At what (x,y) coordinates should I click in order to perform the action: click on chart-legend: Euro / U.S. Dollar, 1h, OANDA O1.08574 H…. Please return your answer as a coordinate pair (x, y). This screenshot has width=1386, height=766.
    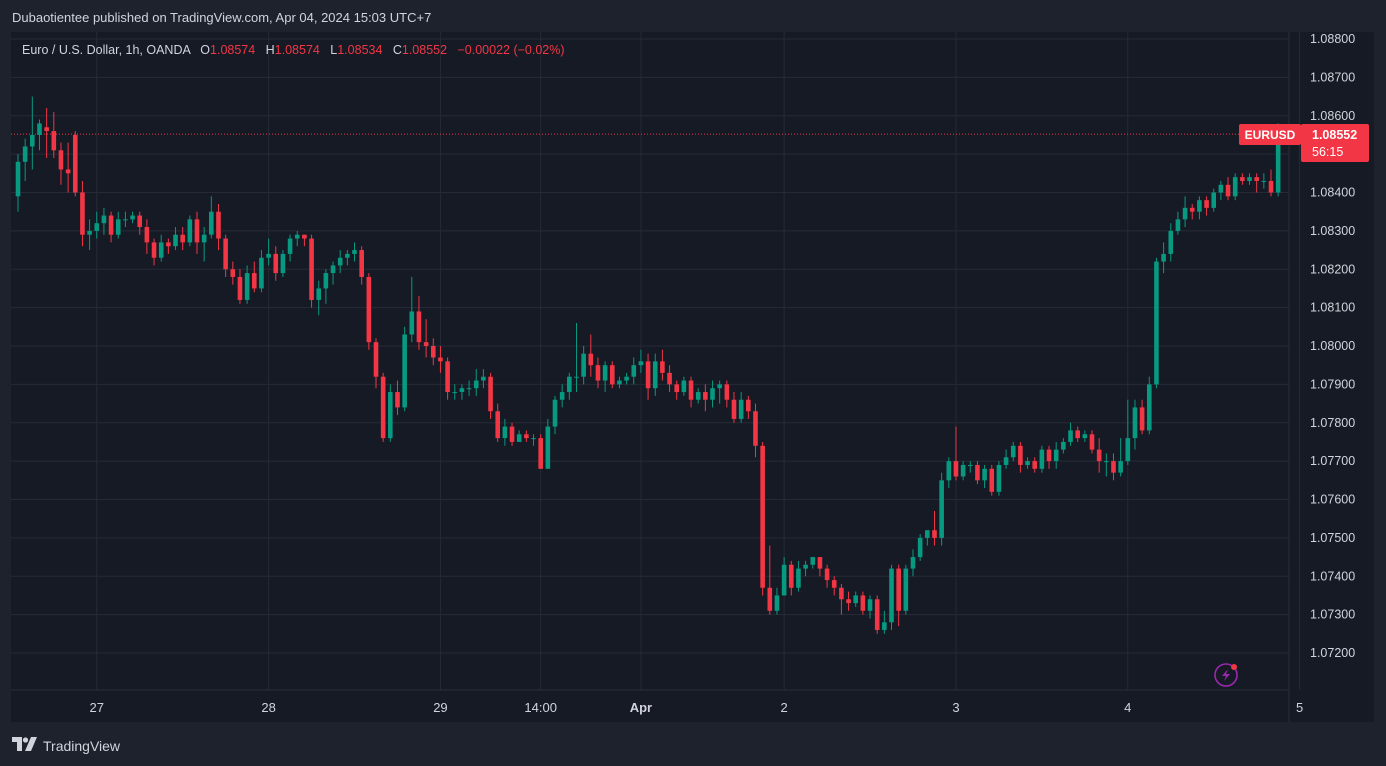
    Looking at the image, I should click on (293, 50).